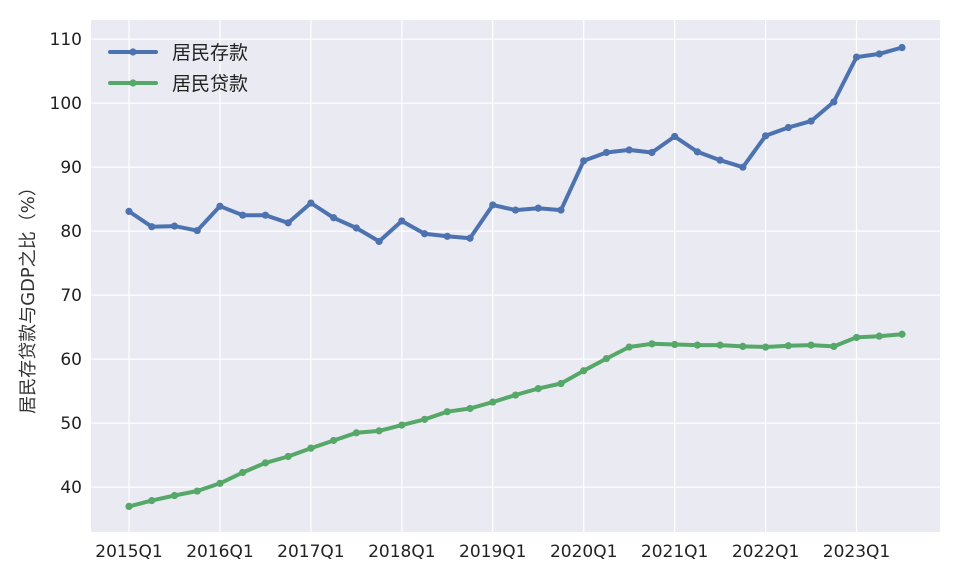 The image size is (974, 579). What do you see at coordinates (210, 53) in the screenshot?
I see `legend-label: 居民存款` at bounding box center [210, 53].